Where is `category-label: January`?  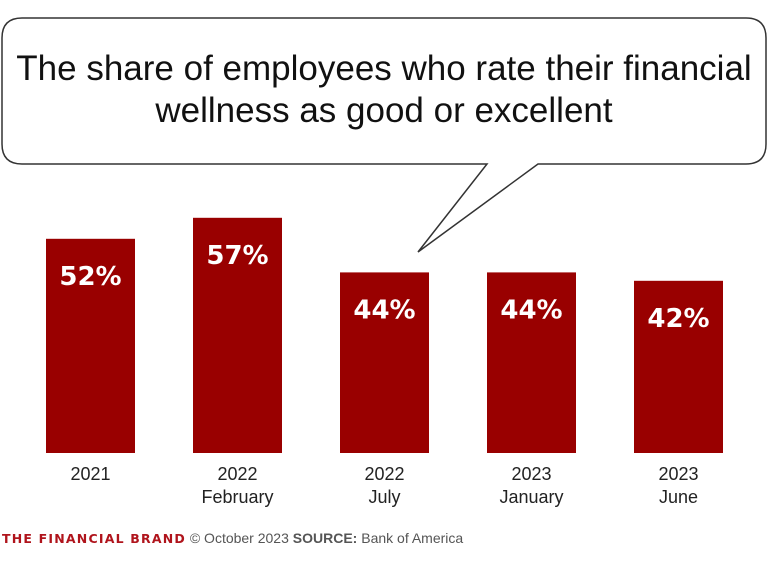 category-label: January is located at coordinates (531, 497).